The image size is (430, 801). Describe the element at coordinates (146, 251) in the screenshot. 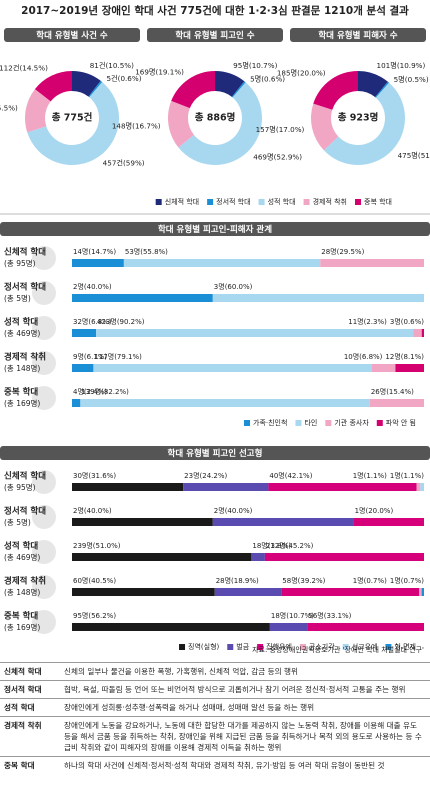

I see `value-label: 53명(55.8%)` at that location.